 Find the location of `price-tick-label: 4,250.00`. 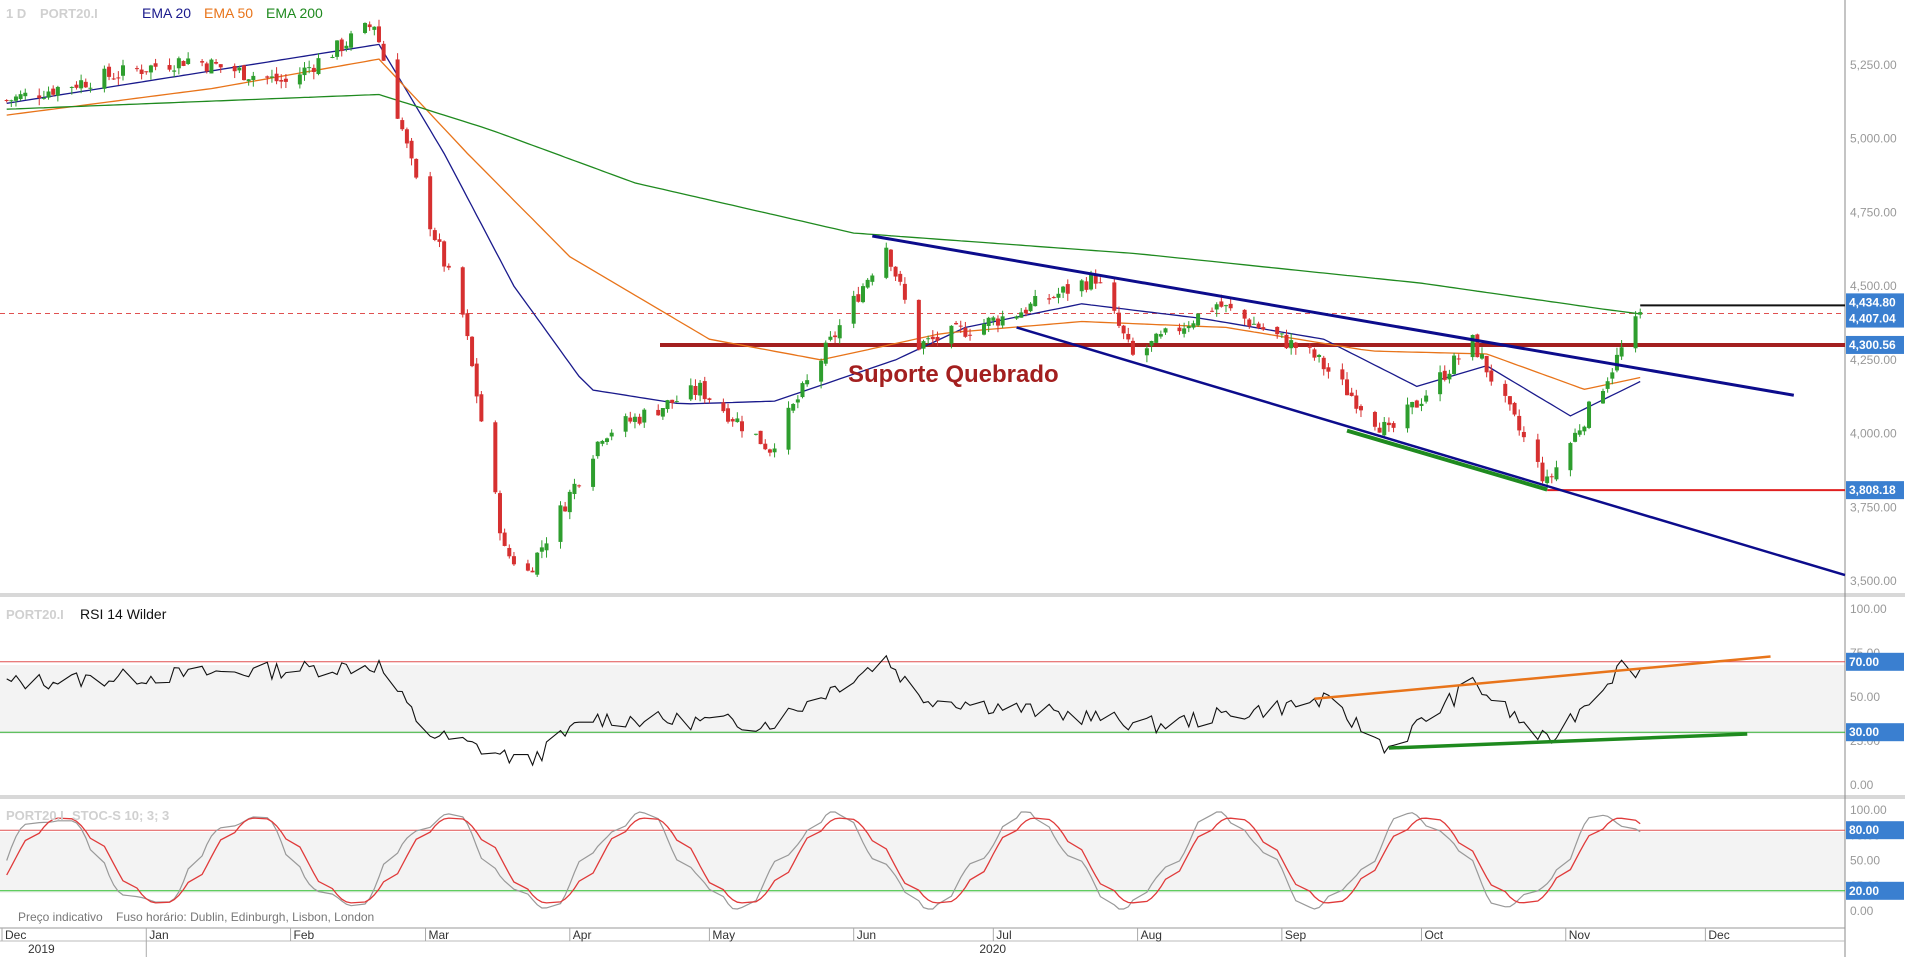

price-tick-label: 4,250.00 is located at coordinates (1873, 360).